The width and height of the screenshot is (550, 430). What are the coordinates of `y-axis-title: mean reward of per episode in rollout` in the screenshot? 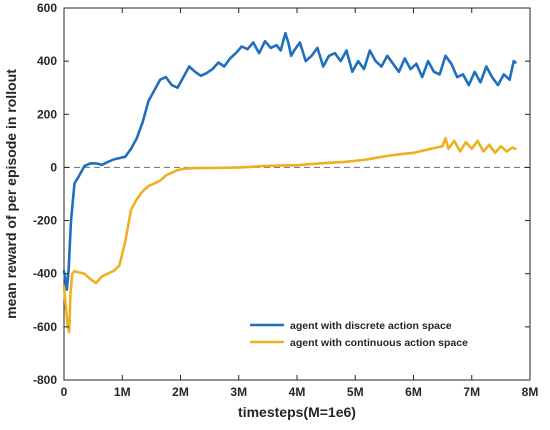 It's located at (11, 194).